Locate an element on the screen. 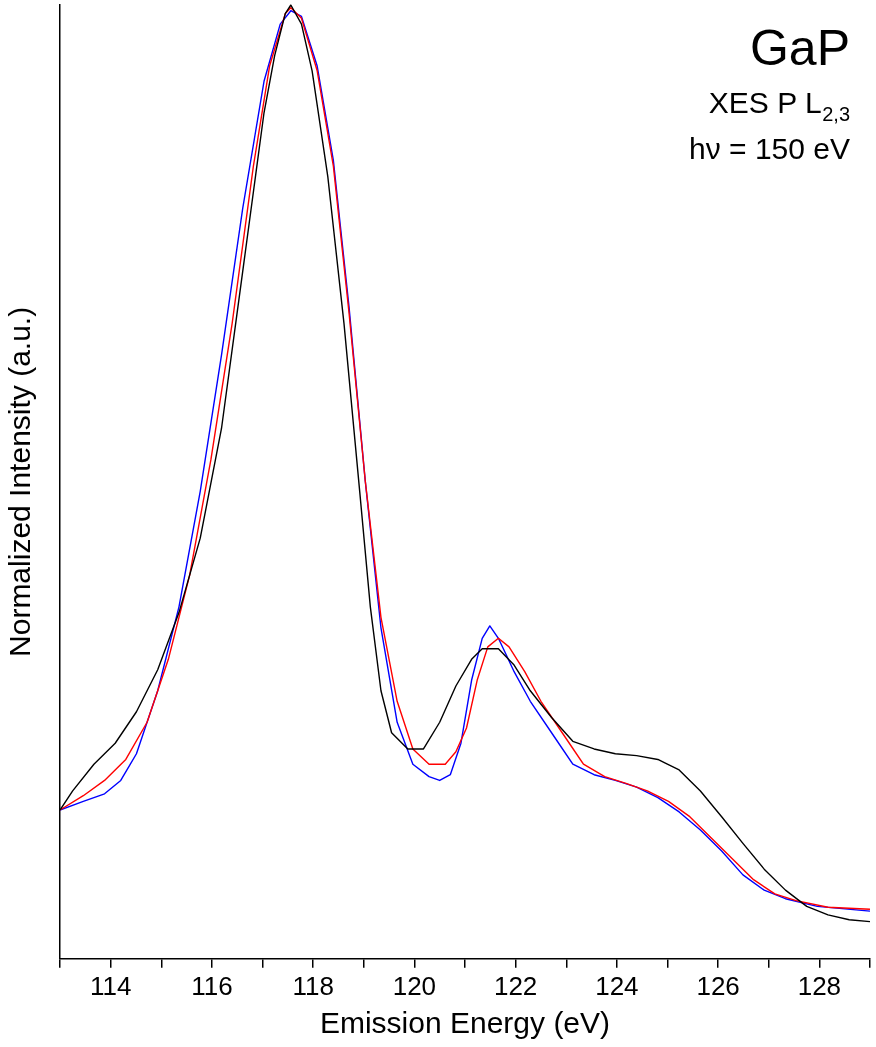 This screenshot has height=1047, width=876. x-tick-label: 118 is located at coordinates (313, 985).